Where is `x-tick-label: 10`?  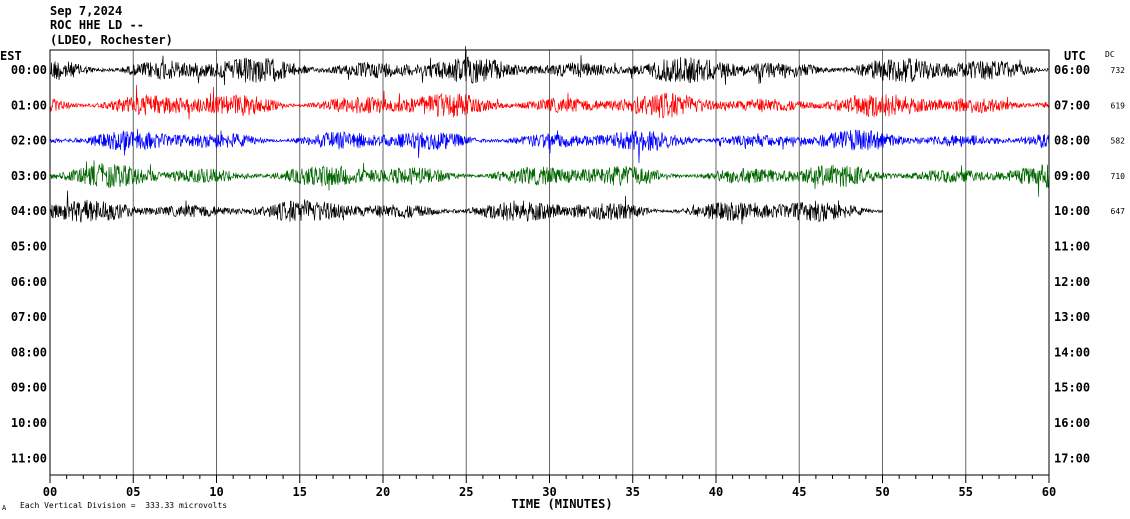
x-tick-label: 10 is located at coordinates (216, 492).